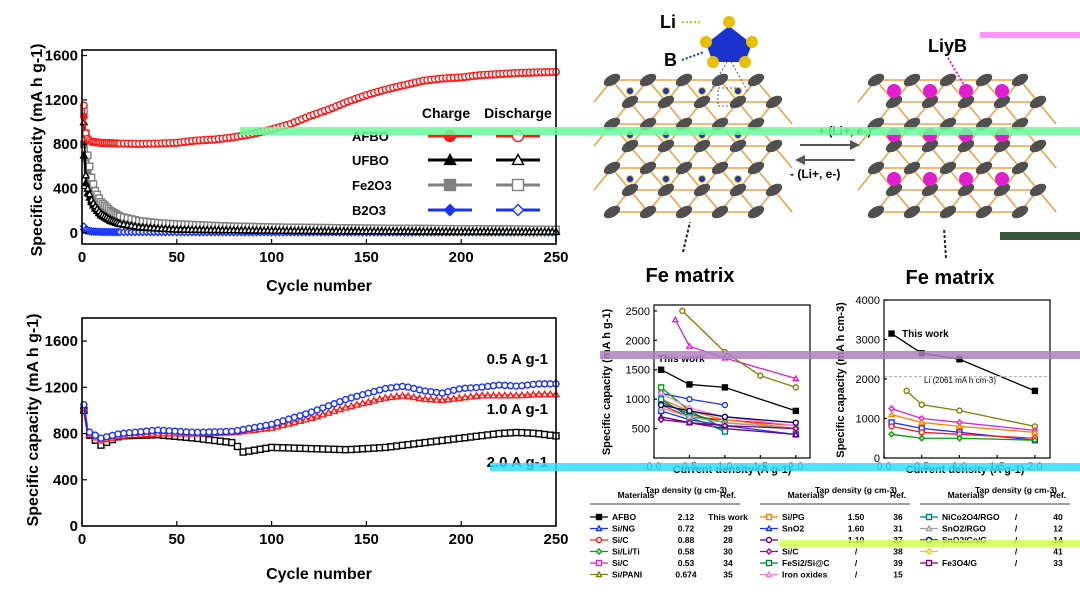 The height and width of the screenshot is (600, 1080). Describe the element at coordinates (620, 540) in the screenshot. I see `table-material: Si/C` at that location.